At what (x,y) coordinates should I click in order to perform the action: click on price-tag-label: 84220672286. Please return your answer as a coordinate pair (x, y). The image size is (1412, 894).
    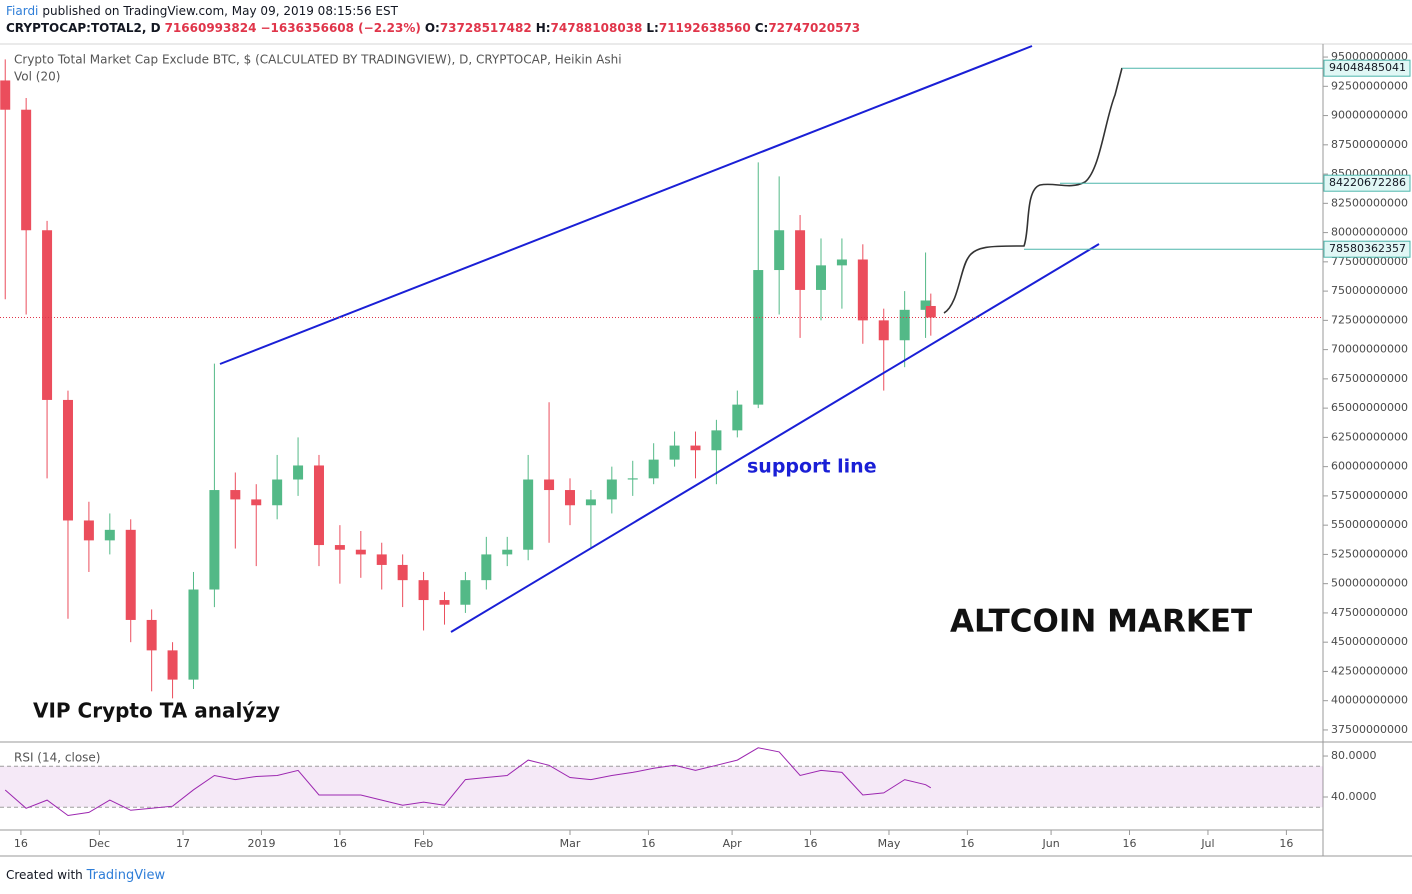
    Looking at the image, I should click on (1367, 182).